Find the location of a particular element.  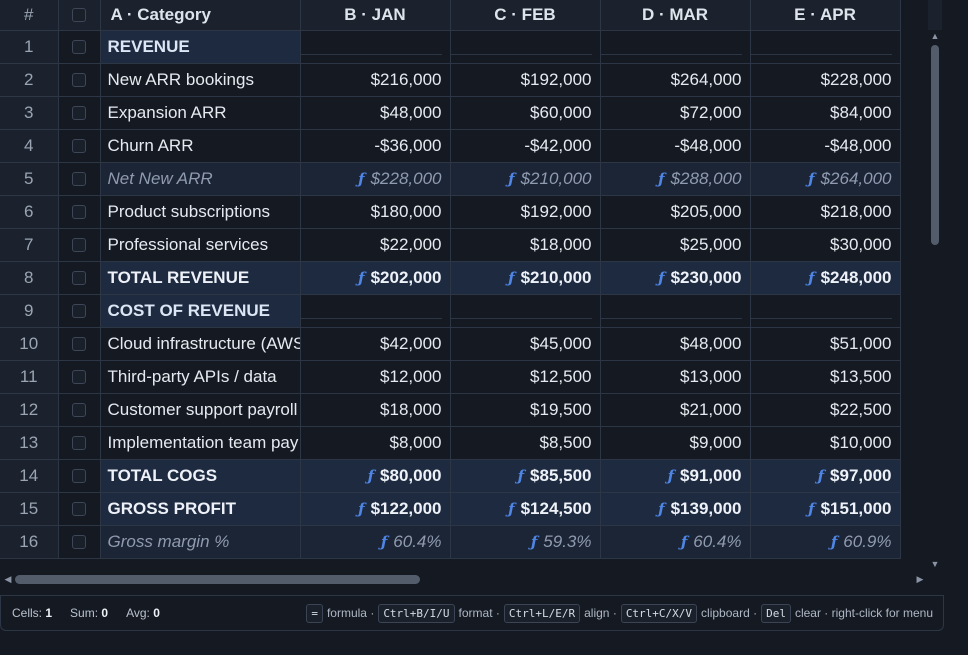

value-cell: -$42,000 is located at coordinates (525, 146).